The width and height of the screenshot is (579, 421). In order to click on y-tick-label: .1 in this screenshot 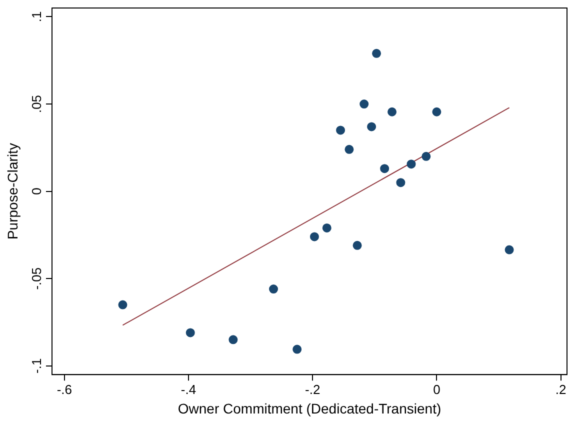, I will do `click(36, 16)`.